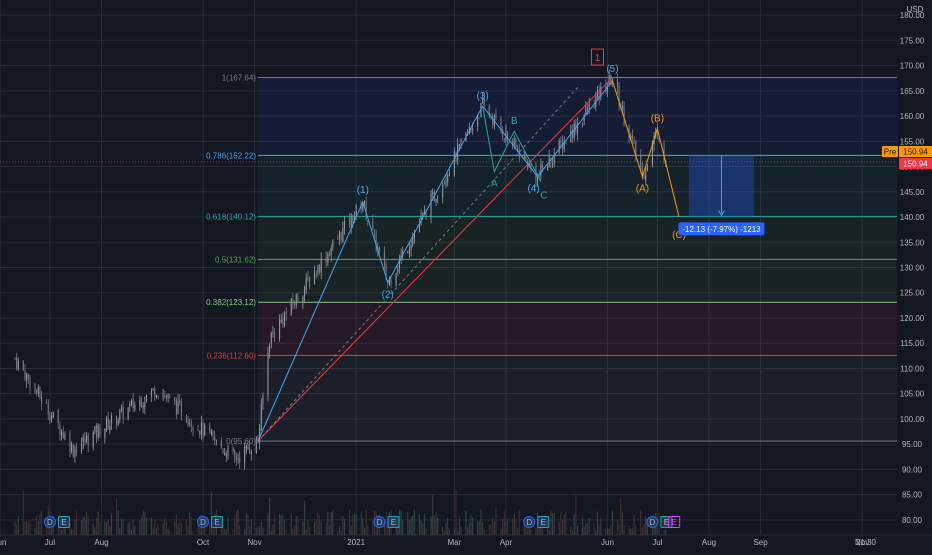  I want to click on measure-tool: -12.13 (-7.97%) -1213, so click(448, 195).